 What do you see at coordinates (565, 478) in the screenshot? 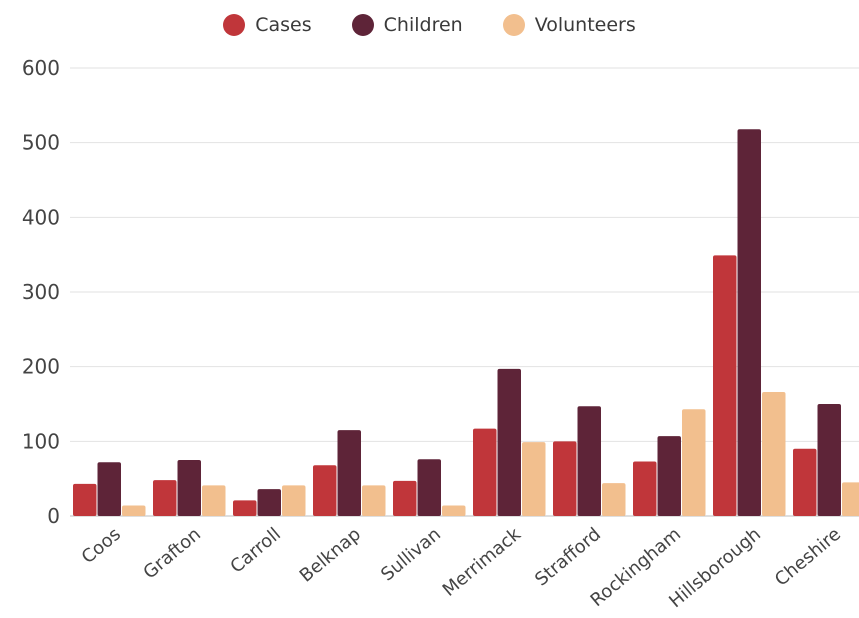
I see `bar-cases-strafford` at bounding box center [565, 478].